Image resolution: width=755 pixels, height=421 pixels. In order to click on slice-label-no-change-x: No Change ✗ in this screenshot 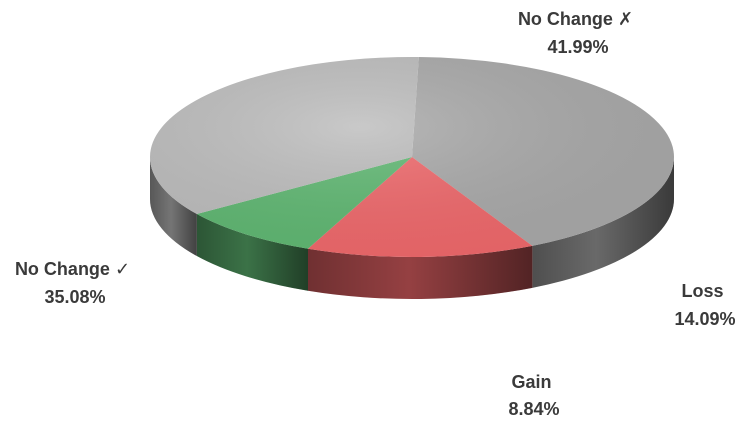, I will do `click(575, 19)`.